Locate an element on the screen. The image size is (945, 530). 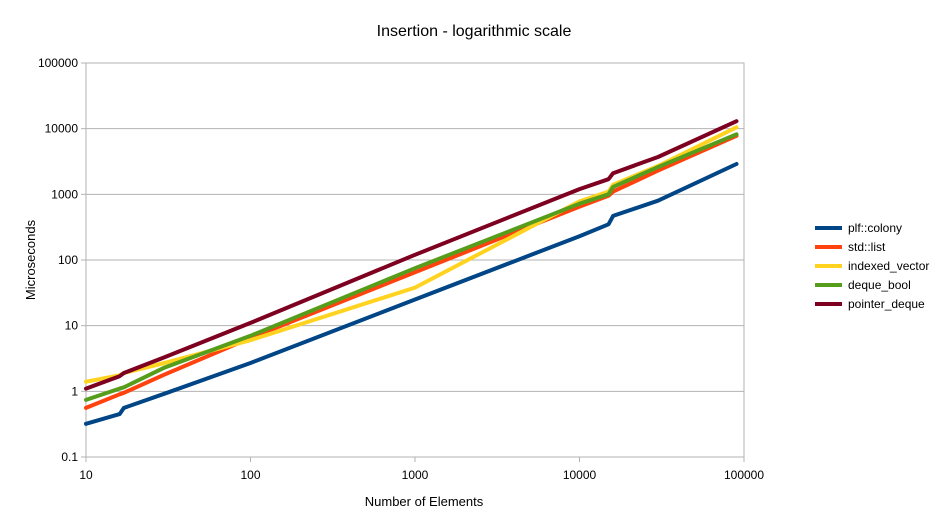
y-tick-label: 1000 is located at coordinates (64, 194).